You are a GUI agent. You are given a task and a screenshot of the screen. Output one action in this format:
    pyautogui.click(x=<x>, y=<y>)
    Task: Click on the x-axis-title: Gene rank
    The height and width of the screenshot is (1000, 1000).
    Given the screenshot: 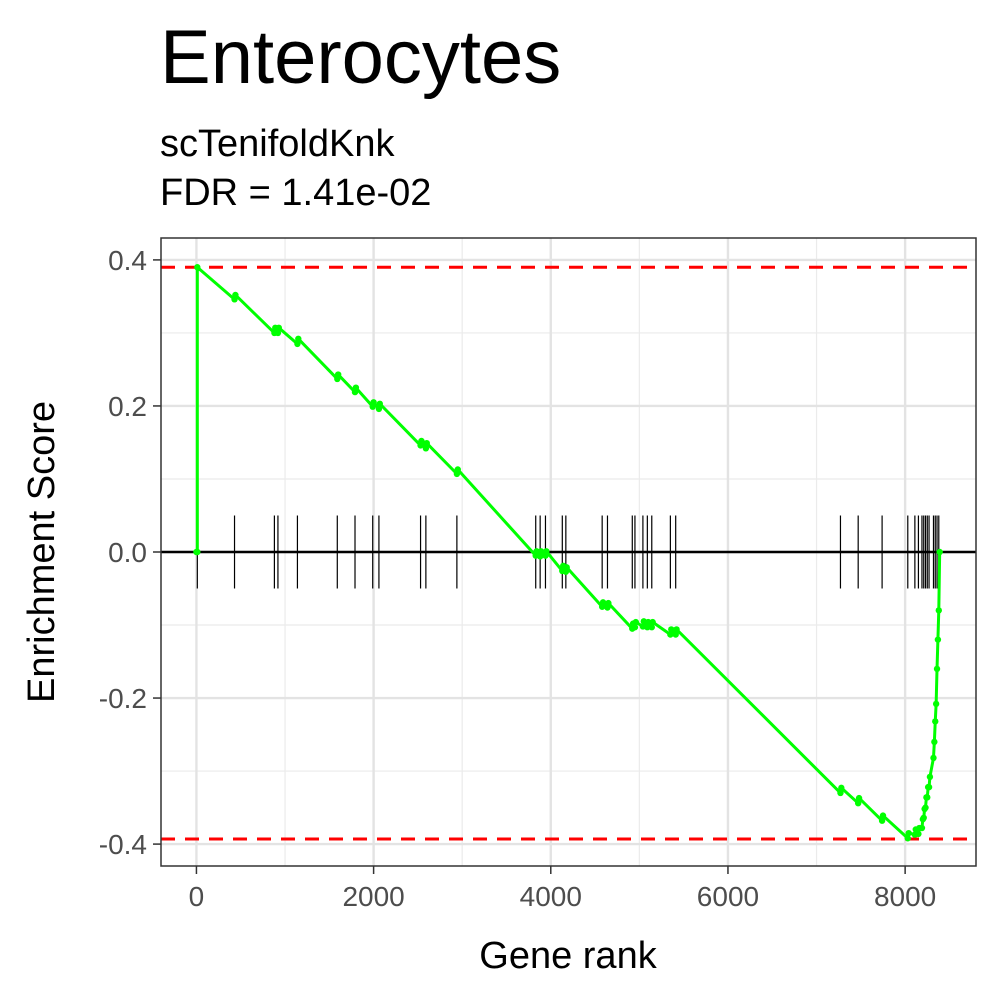 What is the action you would take?
    pyautogui.click(x=568, y=956)
    